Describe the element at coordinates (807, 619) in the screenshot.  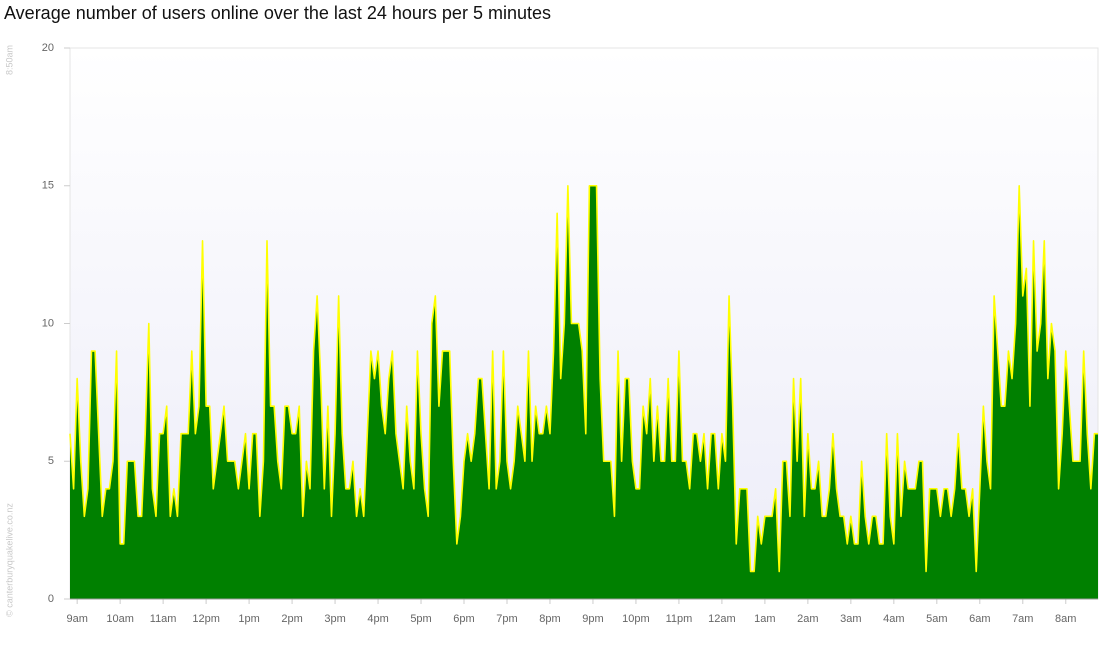
I see `x-tick-label: 2am` at that location.